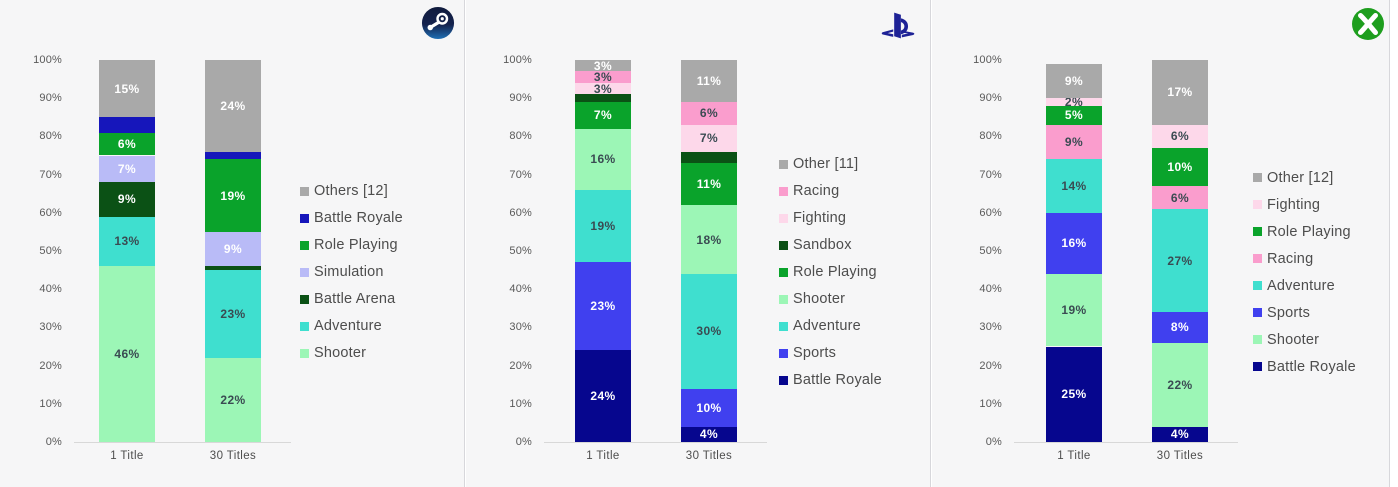 This screenshot has width=1398, height=487. What do you see at coordinates (520, 136) in the screenshot?
I see `y-axis-tick-label: 80%` at bounding box center [520, 136].